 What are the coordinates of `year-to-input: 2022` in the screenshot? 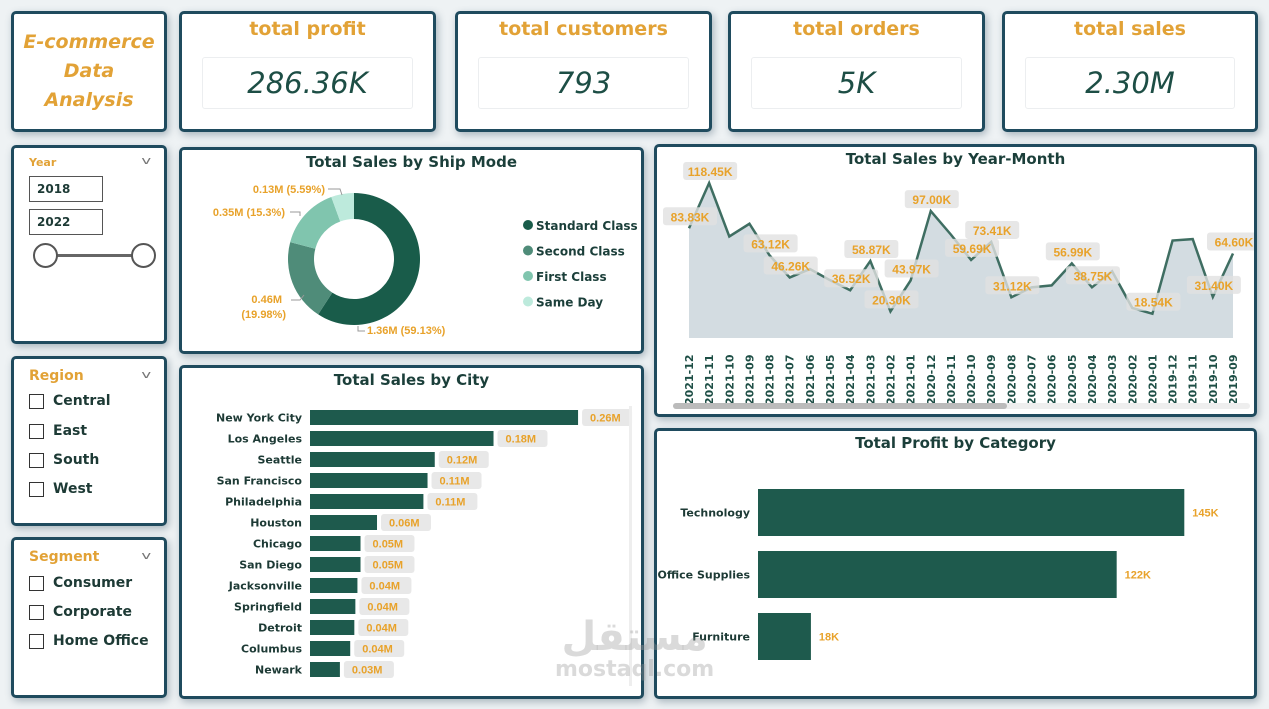 It's located at (66, 222).